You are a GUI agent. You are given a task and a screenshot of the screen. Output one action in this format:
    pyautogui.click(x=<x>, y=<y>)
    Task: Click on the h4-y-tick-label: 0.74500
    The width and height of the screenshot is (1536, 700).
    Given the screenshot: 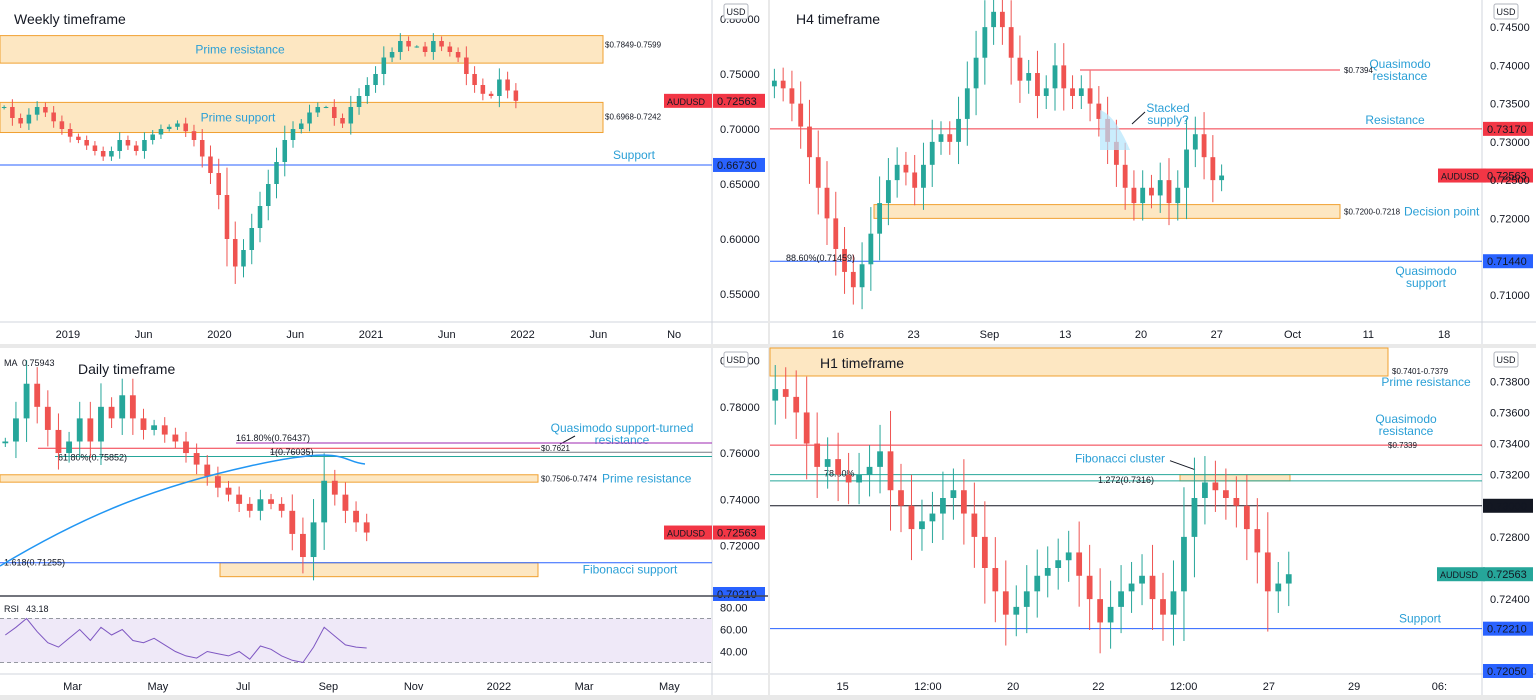 What is the action you would take?
    pyautogui.click(x=1510, y=28)
    